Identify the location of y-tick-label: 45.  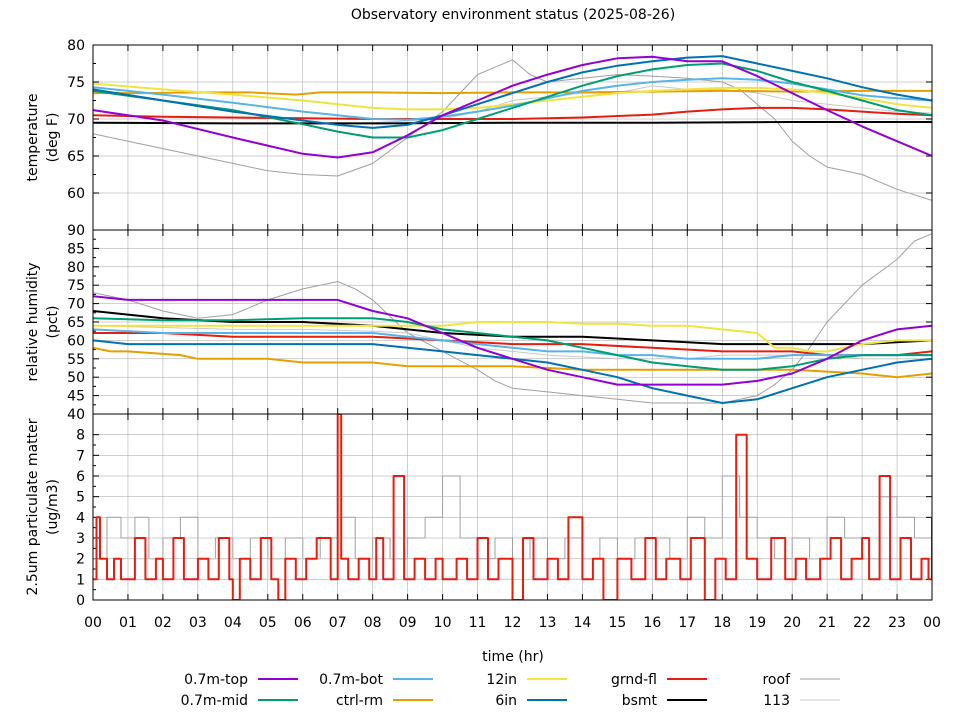
(76, 397).